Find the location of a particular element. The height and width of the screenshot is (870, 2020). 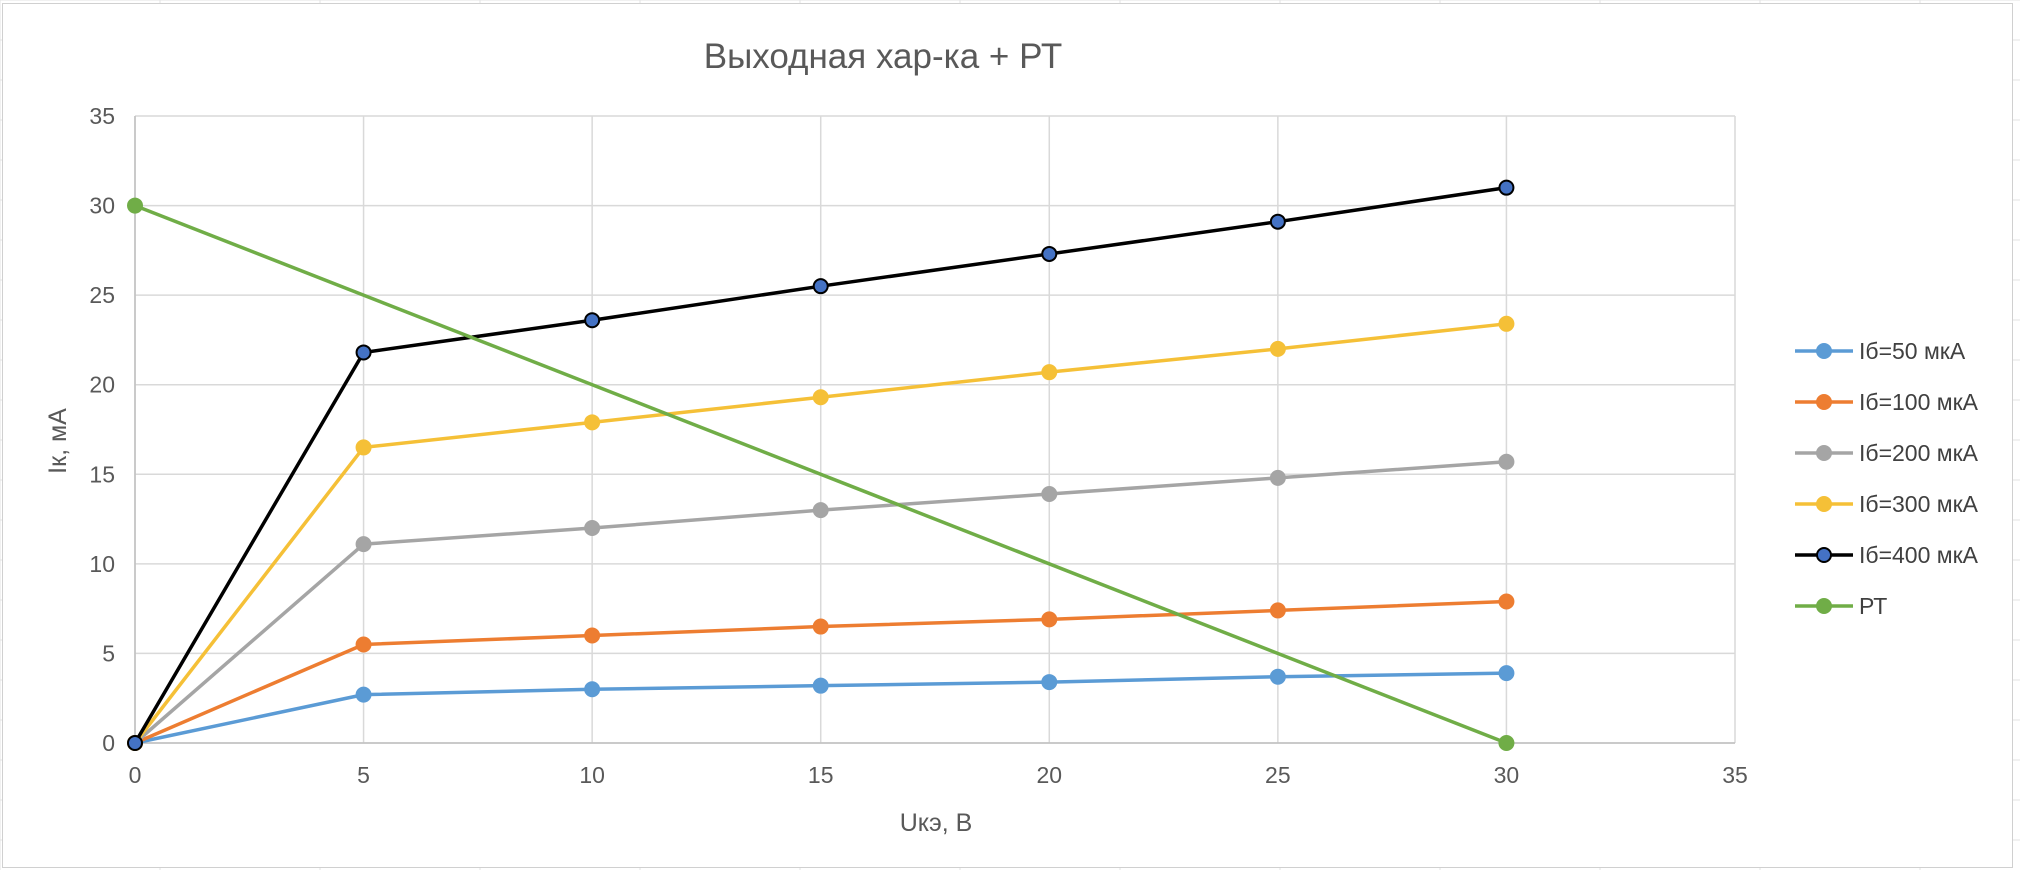

legend-item: Iб=200 мкА is located at coordinates (1887, 453).